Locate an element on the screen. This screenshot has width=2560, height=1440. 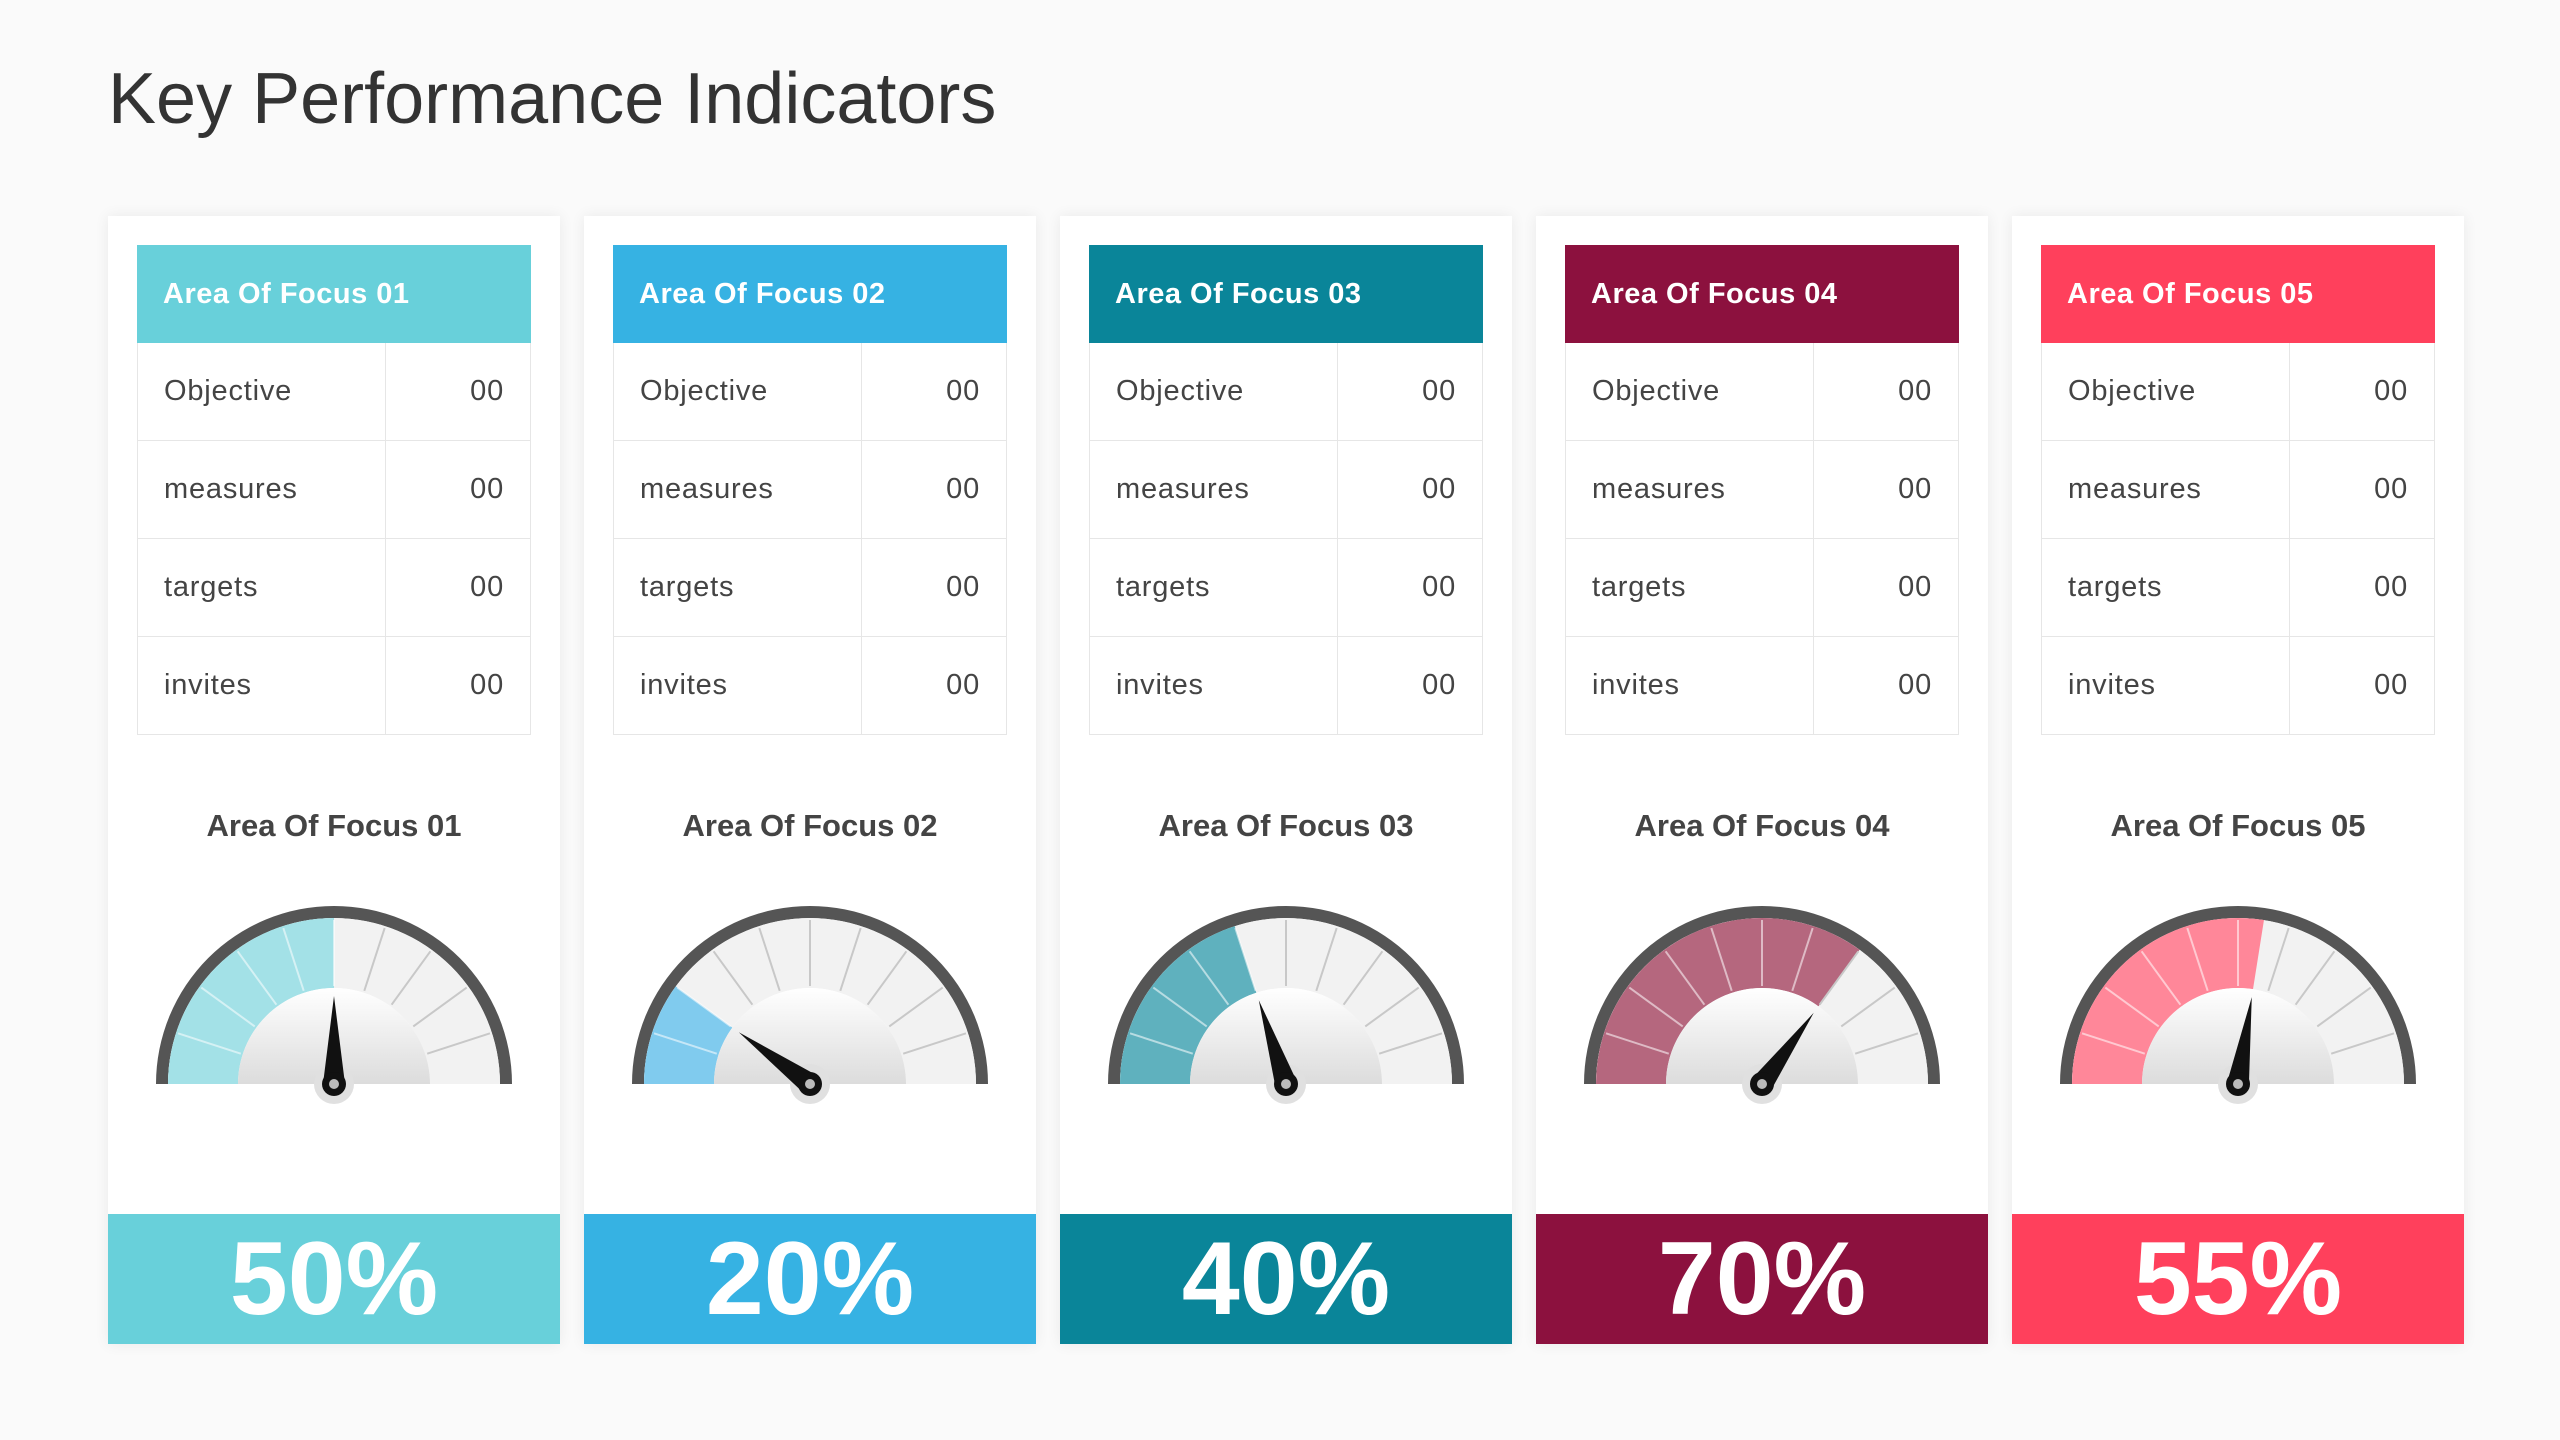
gauge-title: Area Of Focus 05 is located at coordinates (2238, 825).